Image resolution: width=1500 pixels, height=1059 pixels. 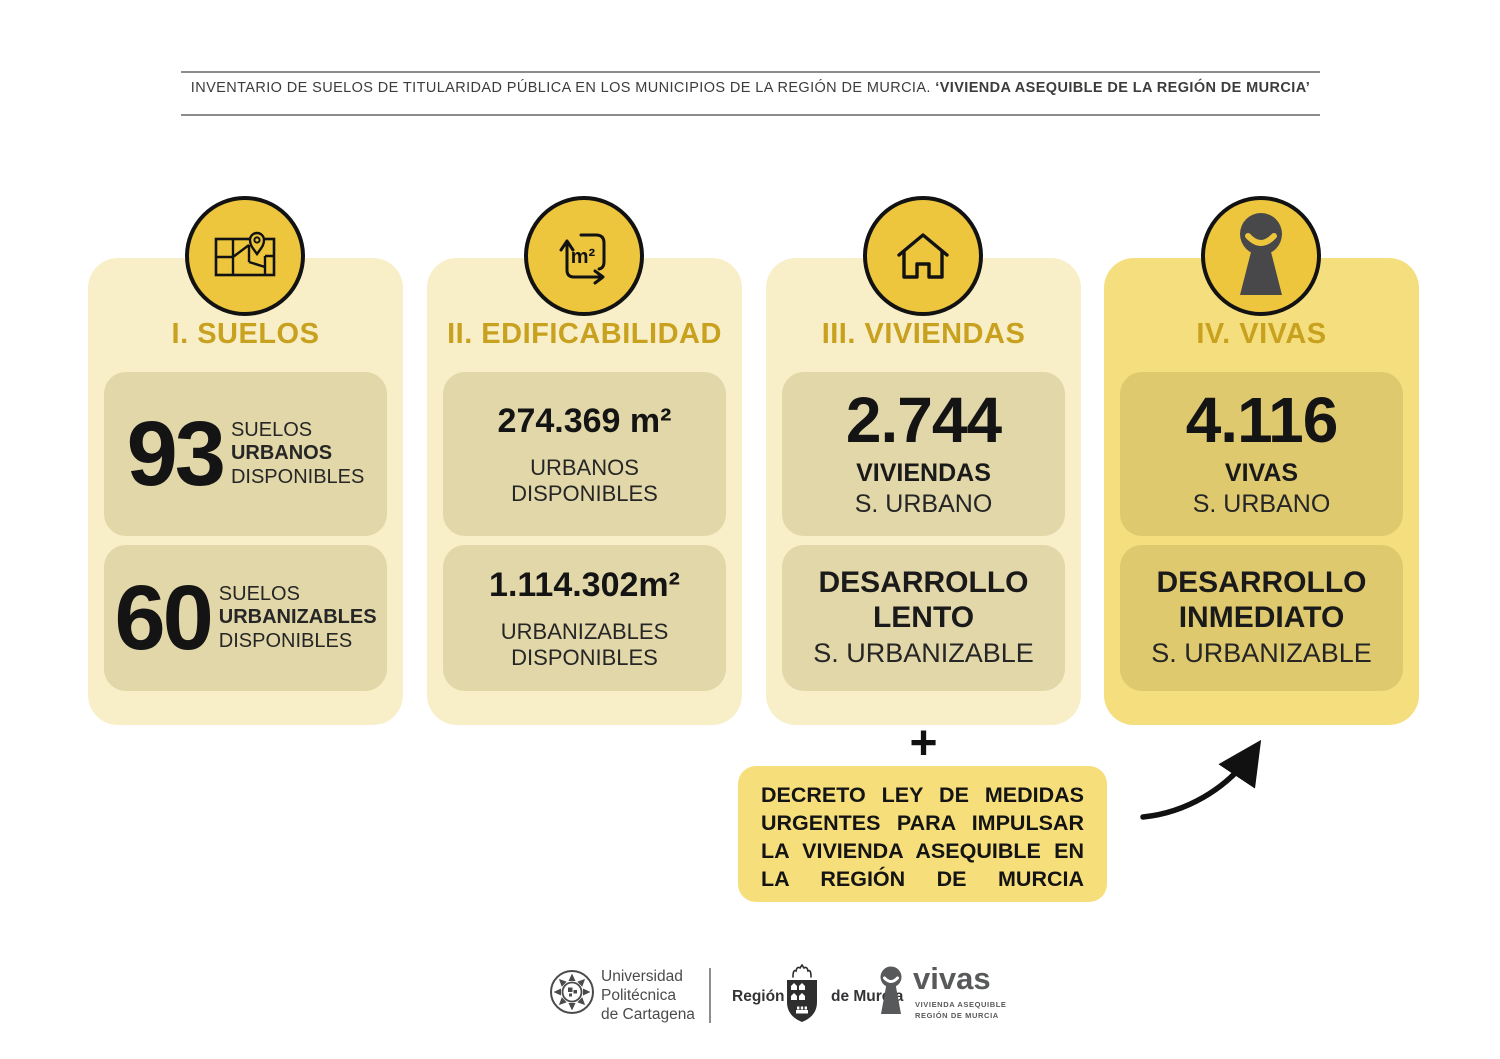 What do you see at coordinates (923, 419) in the screenshot?
I see `stat-value: 2.744` at bounding box center [923, 419].